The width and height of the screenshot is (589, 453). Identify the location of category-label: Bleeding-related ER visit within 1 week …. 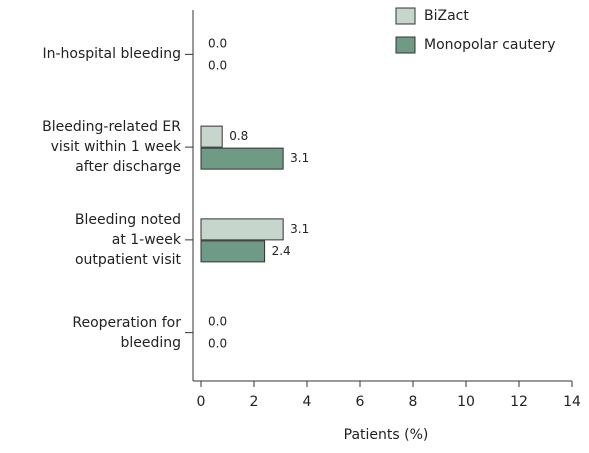
(111, 147).